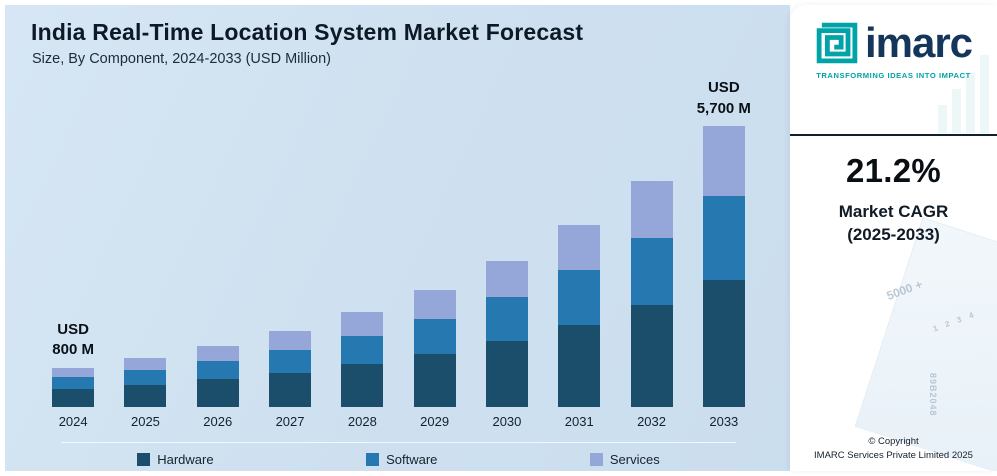  I want to click on bar-2031, so click(579, 259).